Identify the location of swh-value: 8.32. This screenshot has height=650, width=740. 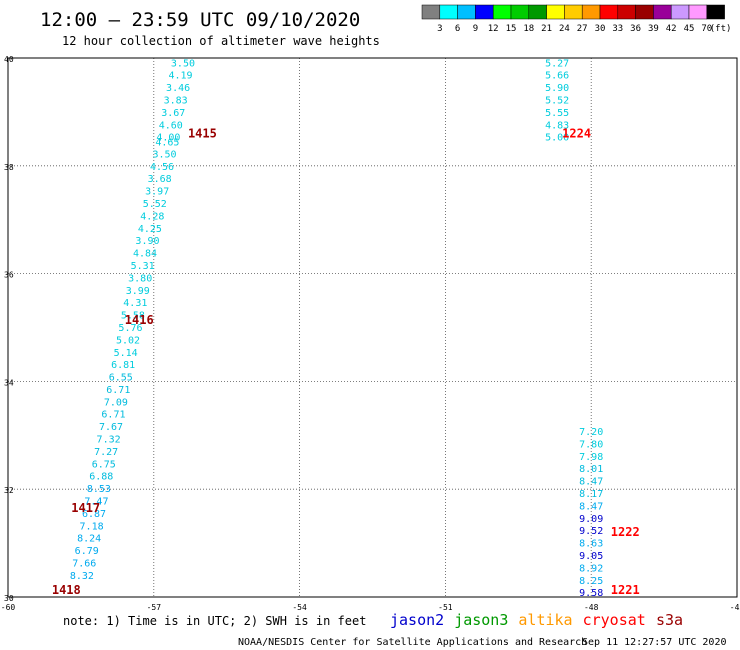
(82, 576).